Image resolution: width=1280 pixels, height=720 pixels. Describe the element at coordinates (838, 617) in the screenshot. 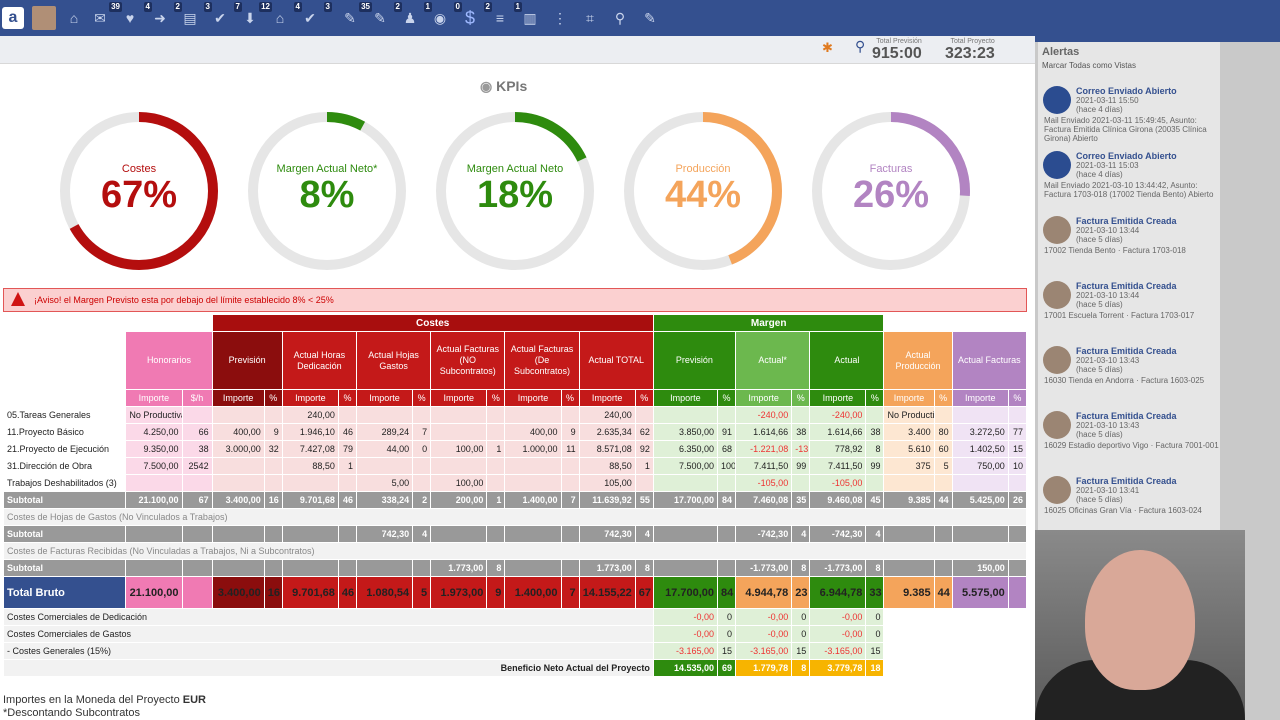

I see `table-cell: -0,00` at that location.